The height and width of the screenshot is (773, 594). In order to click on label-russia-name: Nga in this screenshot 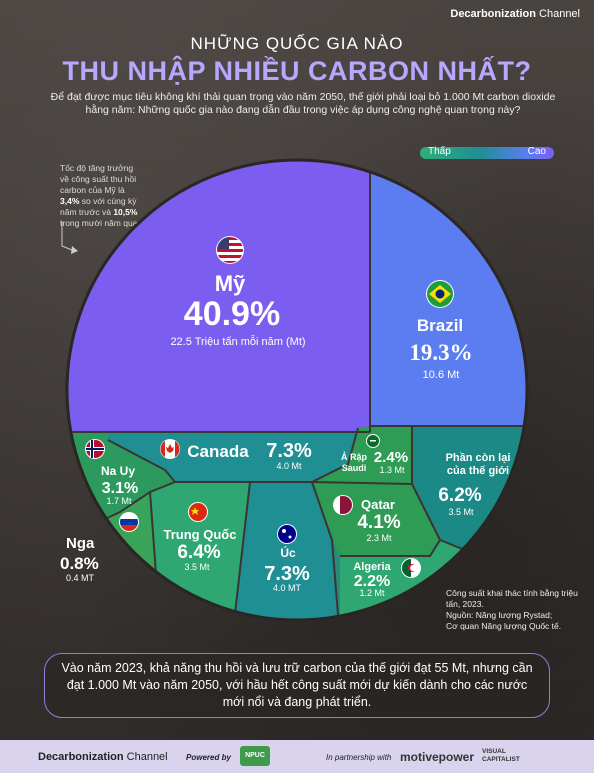, I will do `click(80, 543)`.